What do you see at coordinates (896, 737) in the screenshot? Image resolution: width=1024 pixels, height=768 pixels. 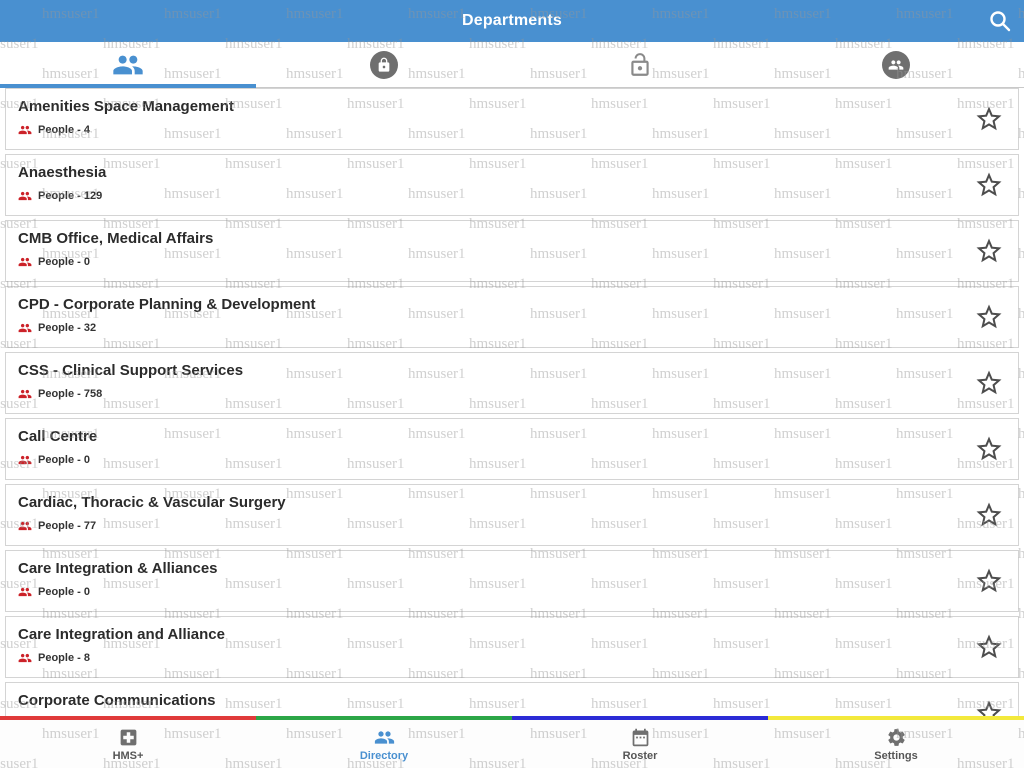 I see `settings-gear-icon` at bounding box center [896, 737].